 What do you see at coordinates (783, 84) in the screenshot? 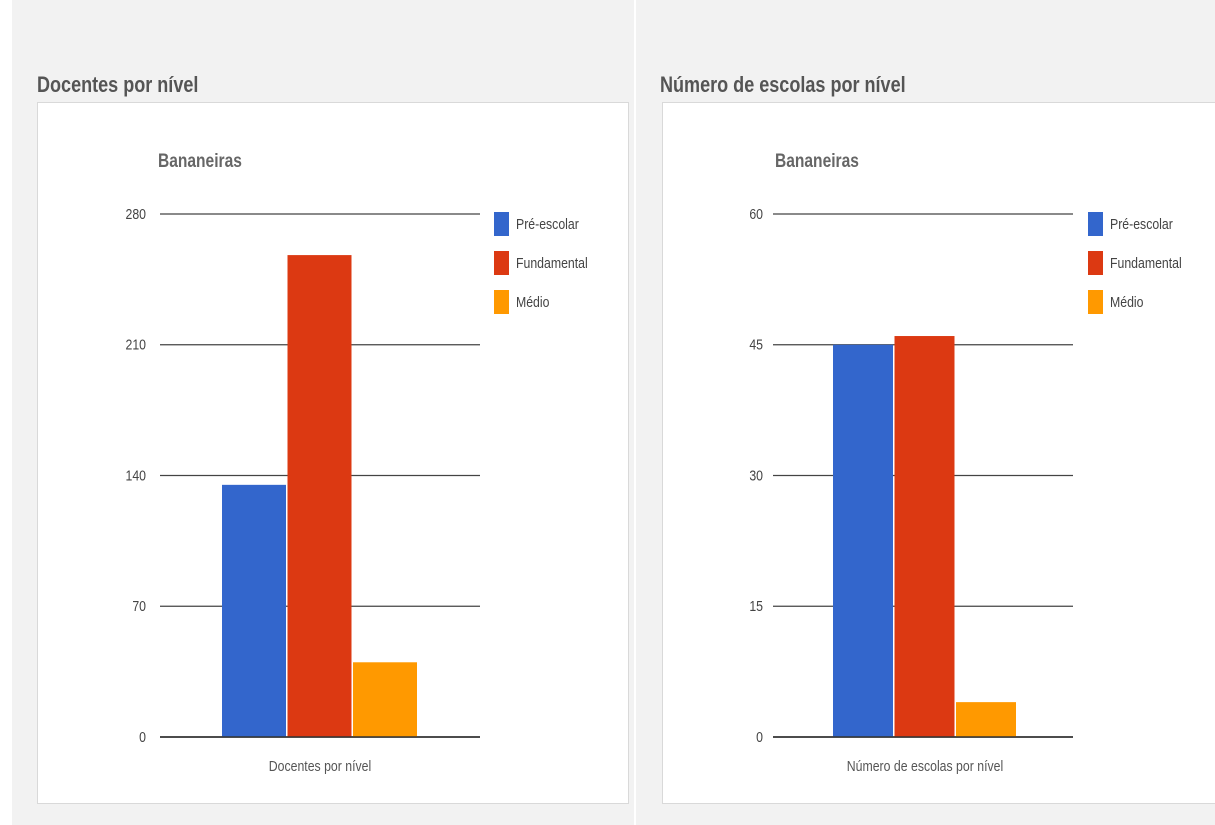
I see `section-title-escolas: Número de escolas por nível` at bounding box center [783, 84].